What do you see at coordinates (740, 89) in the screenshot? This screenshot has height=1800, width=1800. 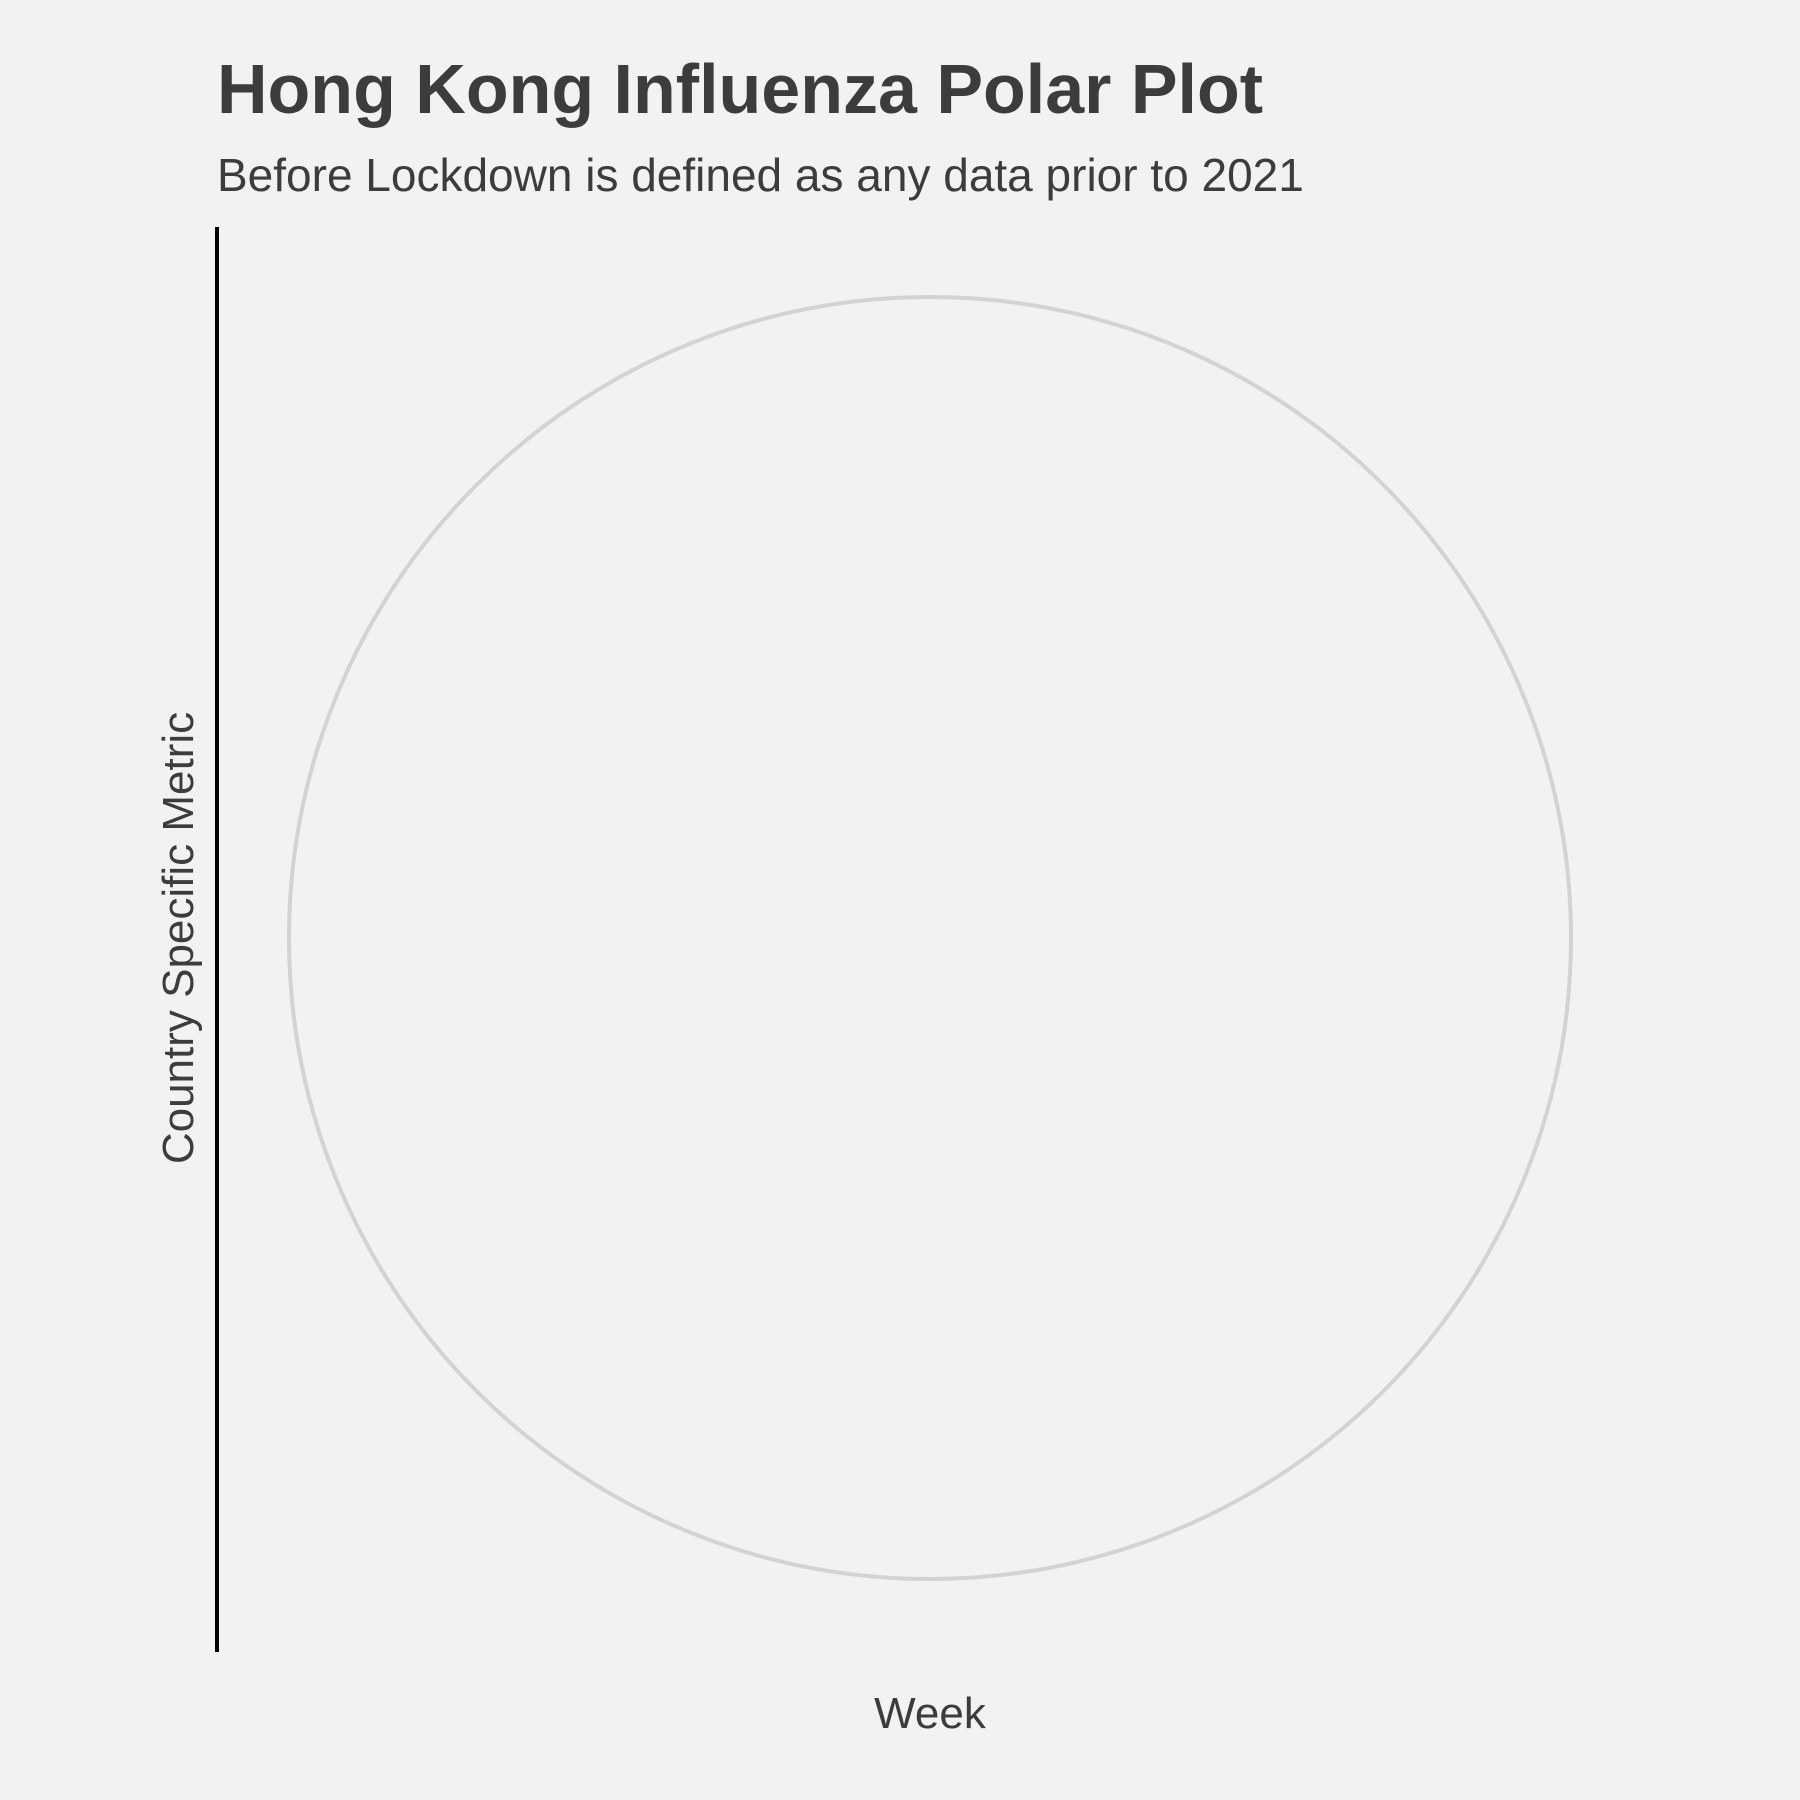 I see `chart-title: Hong Kong Influenza Polar Plot` at bounding box center [740, 89].